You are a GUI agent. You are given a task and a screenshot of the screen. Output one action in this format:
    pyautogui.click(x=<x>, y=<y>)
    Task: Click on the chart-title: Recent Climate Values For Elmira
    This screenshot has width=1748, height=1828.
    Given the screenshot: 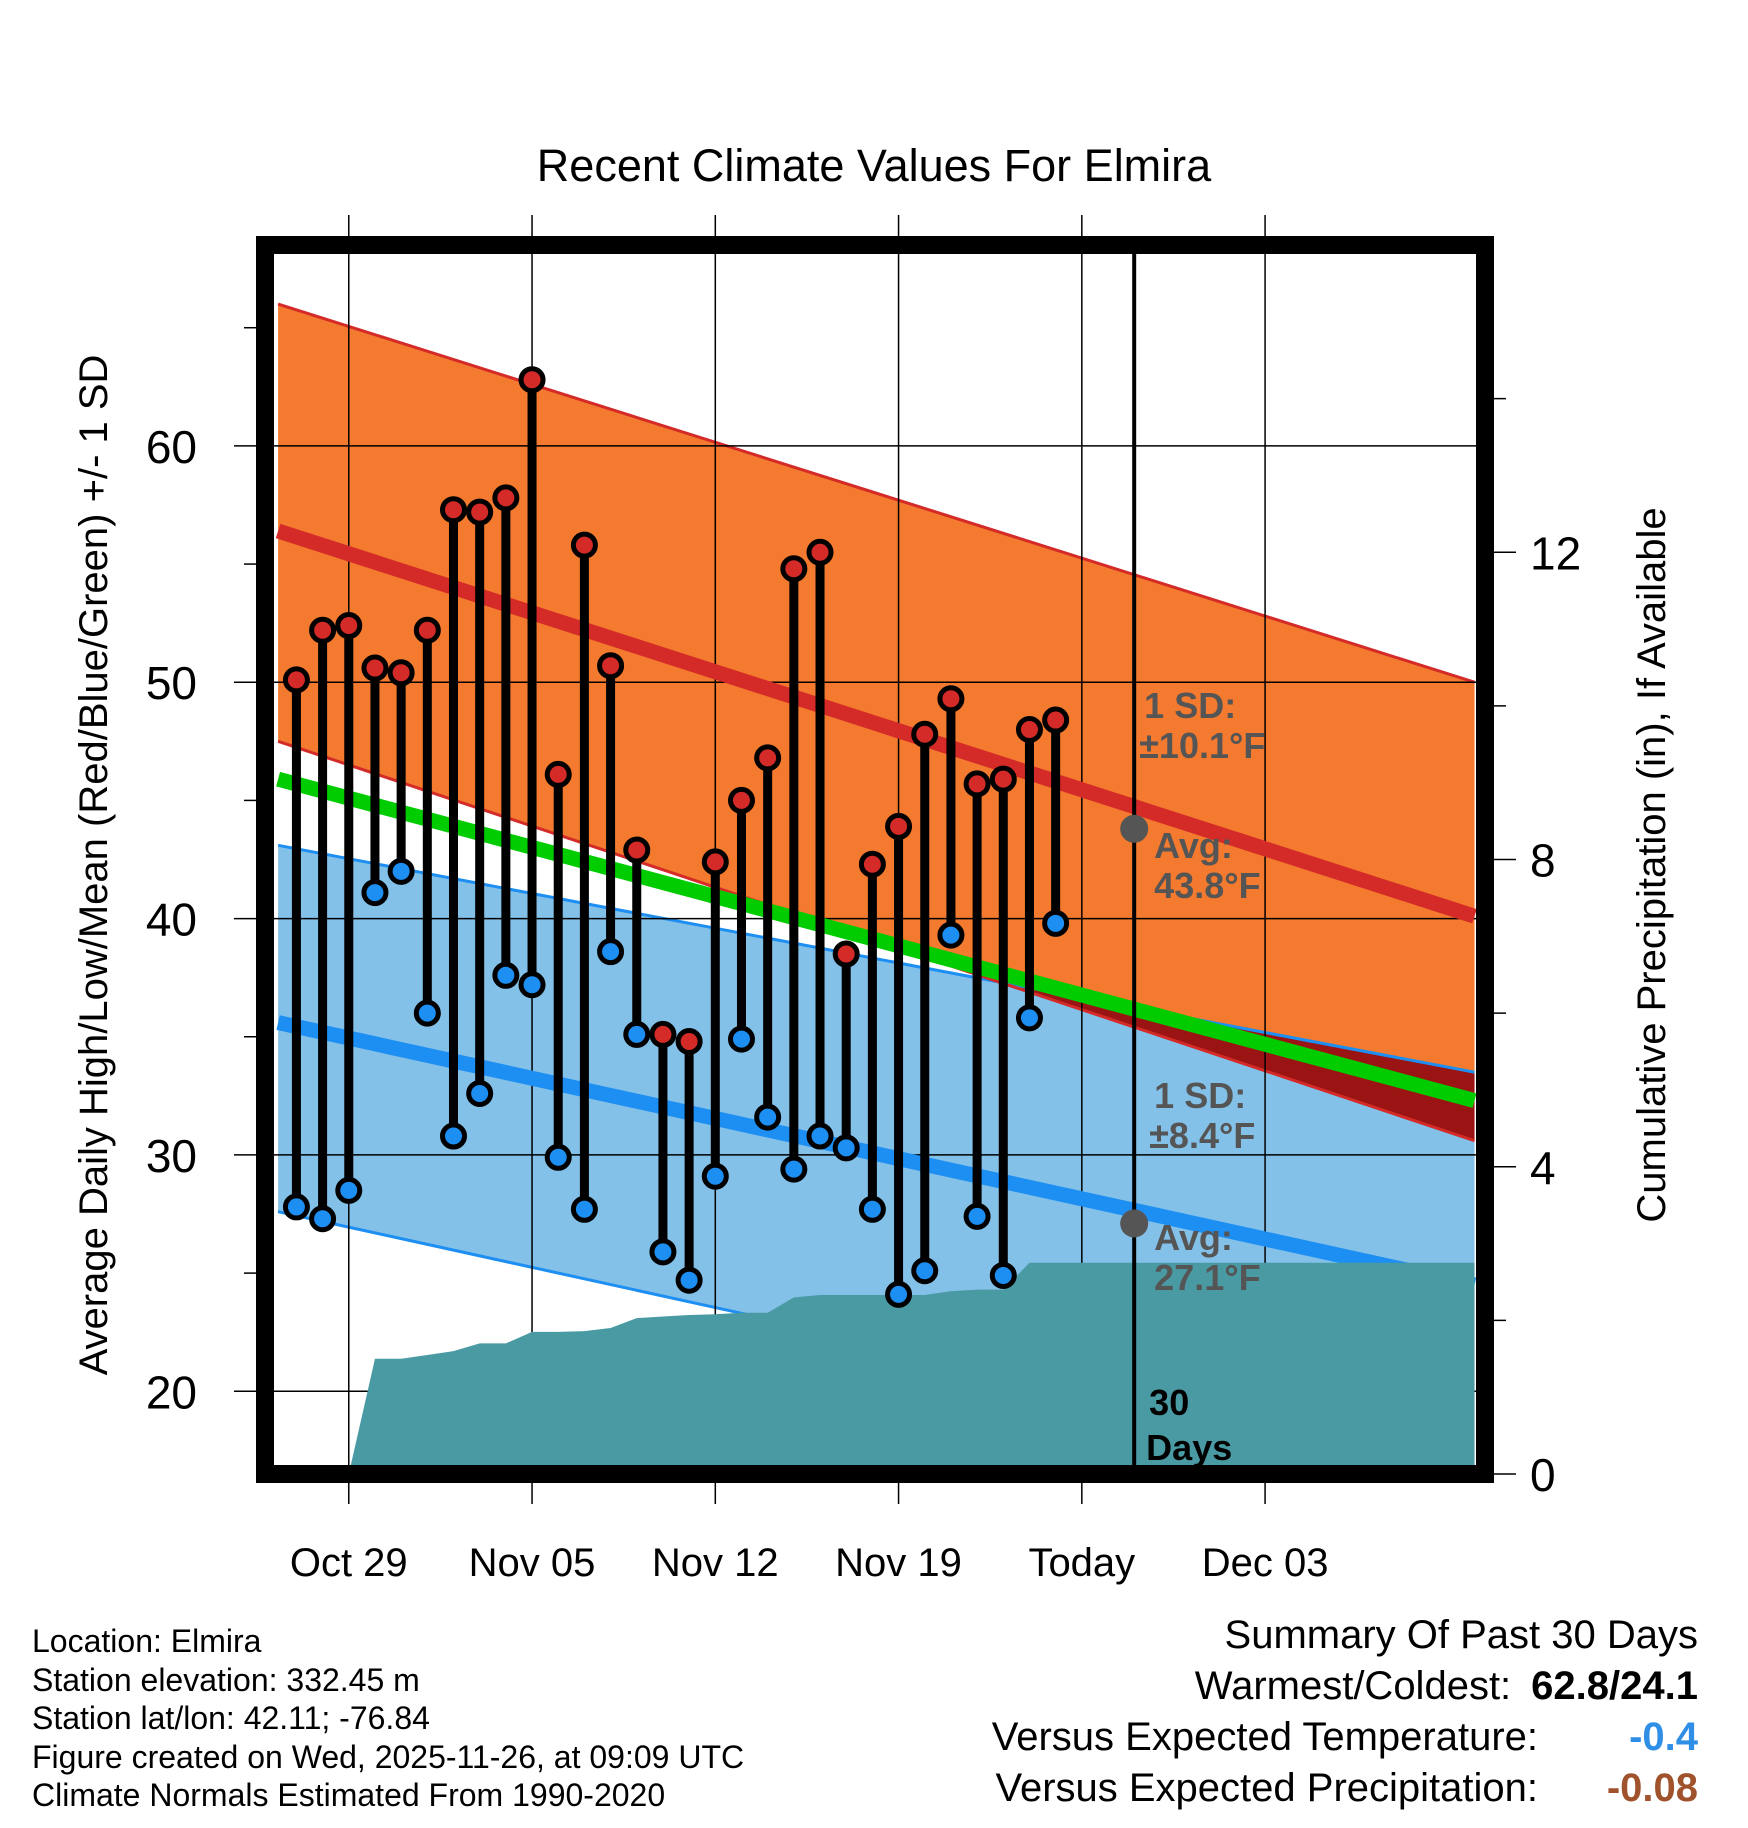 What is the action you would take?
    pyautogui.click(x=874, y=165)
    